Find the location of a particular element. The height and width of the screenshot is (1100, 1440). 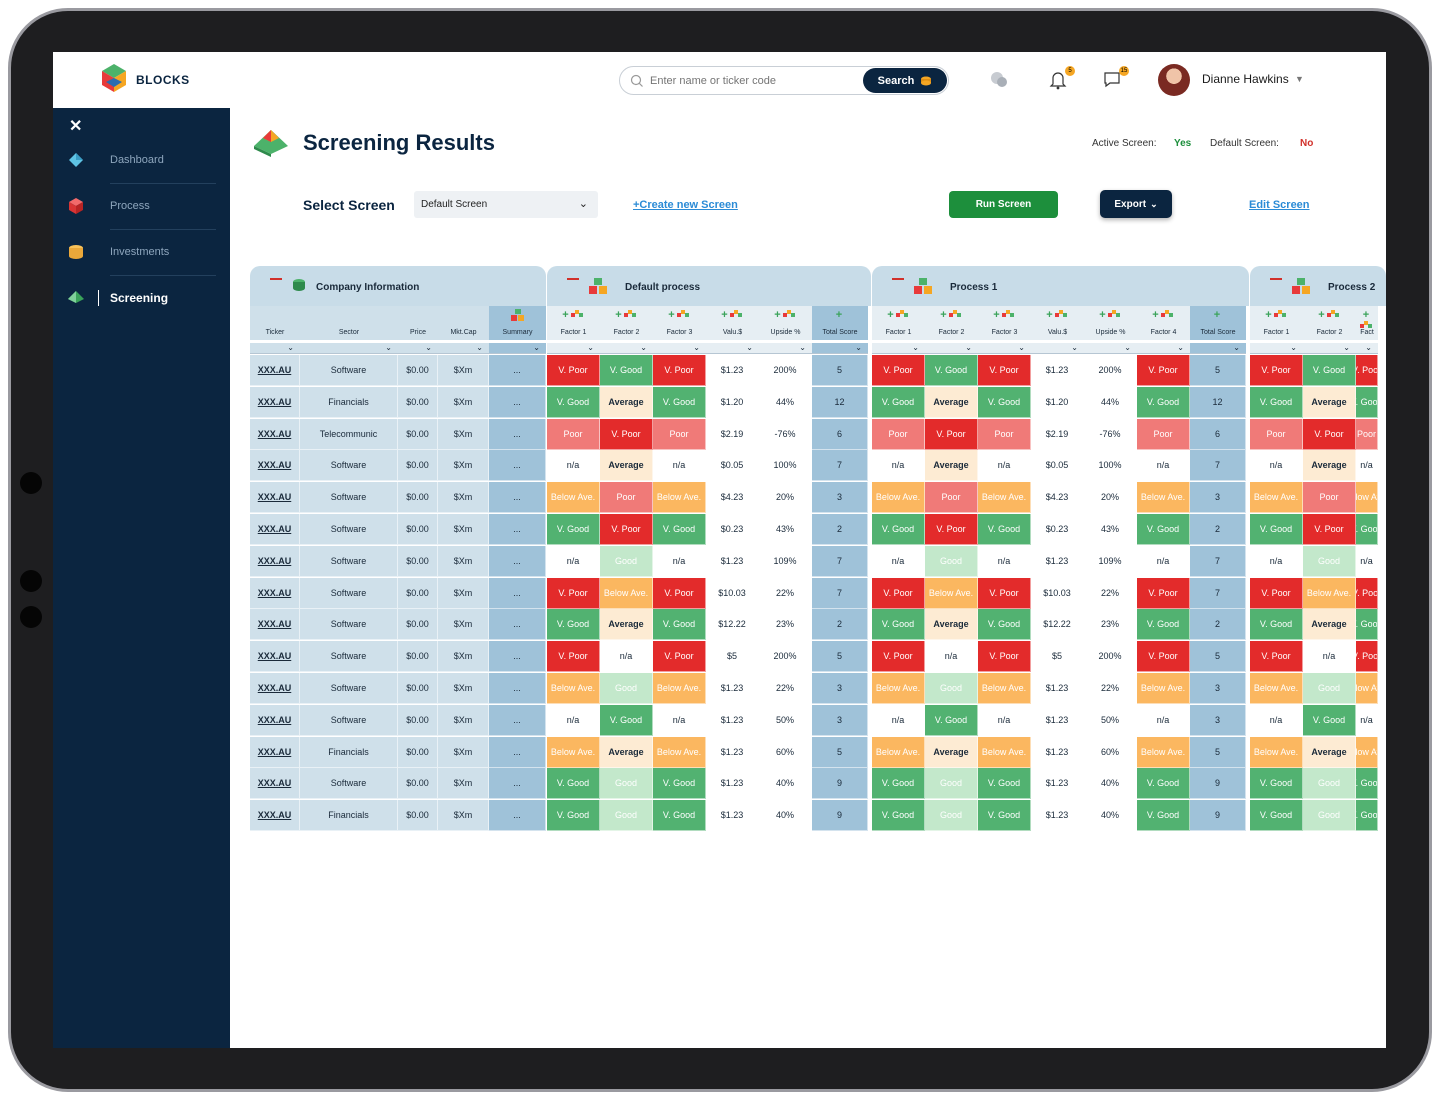

column-header: Mkt.Cap is located at coordinates (463, 323).